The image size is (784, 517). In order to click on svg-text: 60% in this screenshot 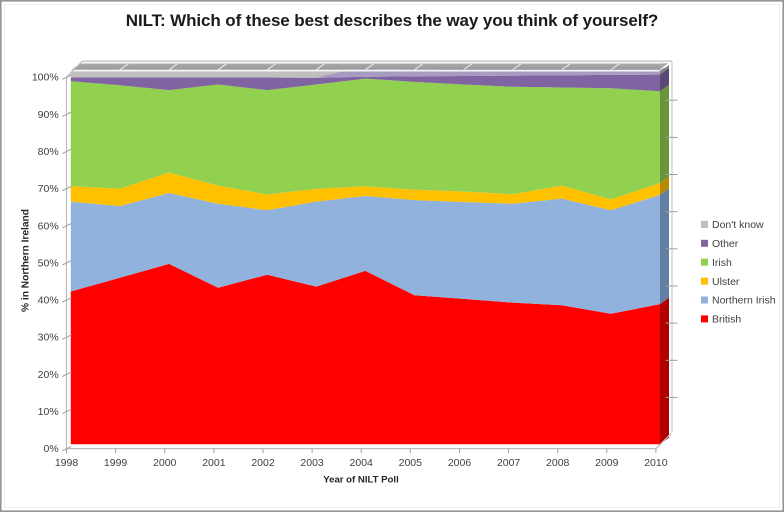, I will do `click(48, 226)`.